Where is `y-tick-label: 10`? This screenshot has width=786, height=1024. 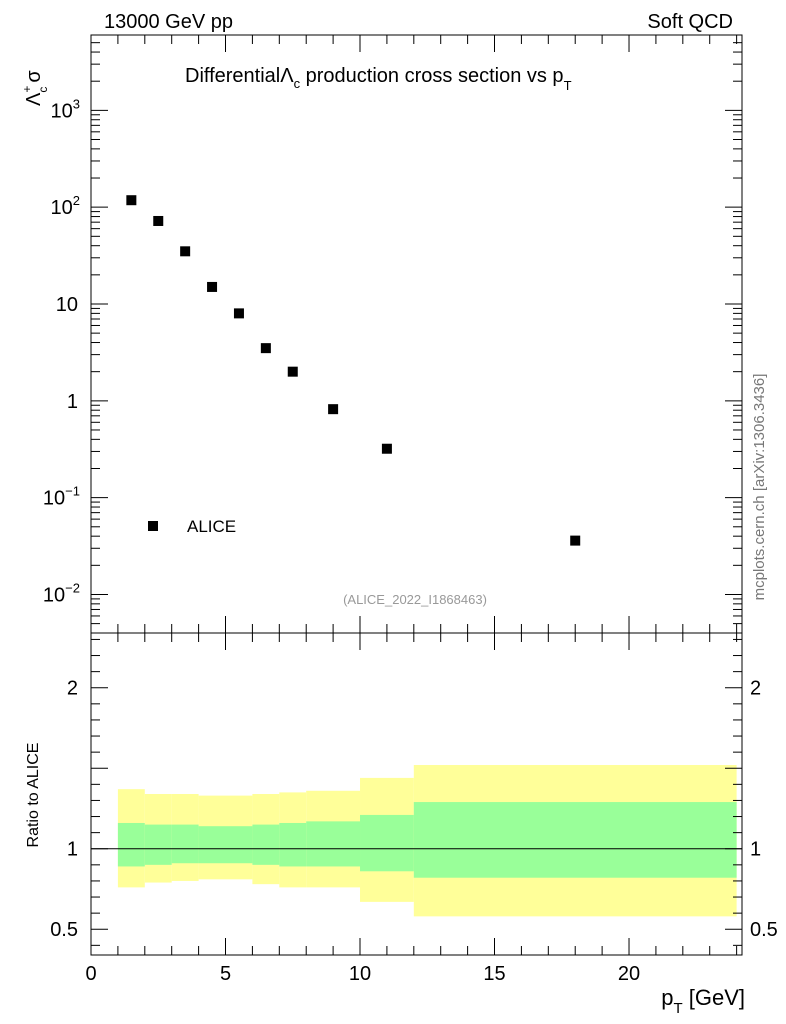 y-tick-label: 10 is located at coordinates (67, 305).